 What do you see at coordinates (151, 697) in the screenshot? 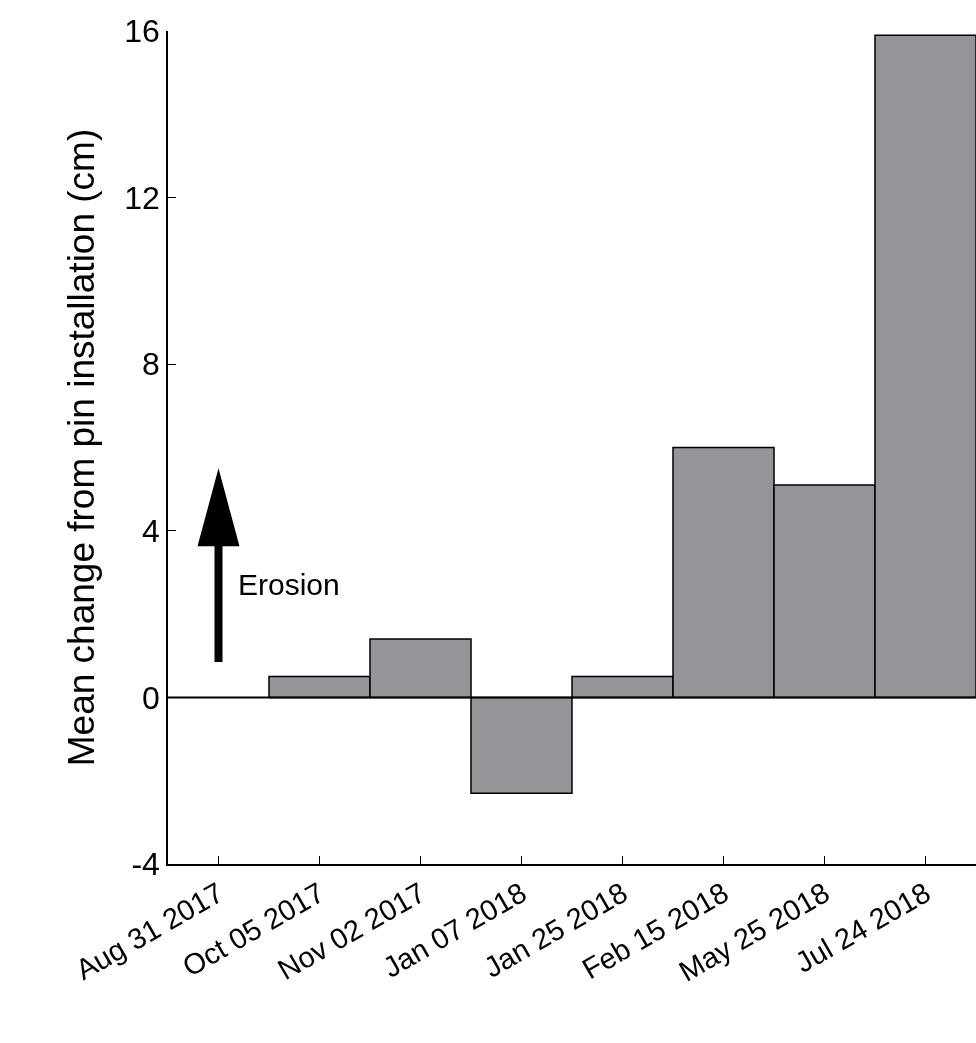
I see `y-tick-label: 0` at bounding box center [151, 697].